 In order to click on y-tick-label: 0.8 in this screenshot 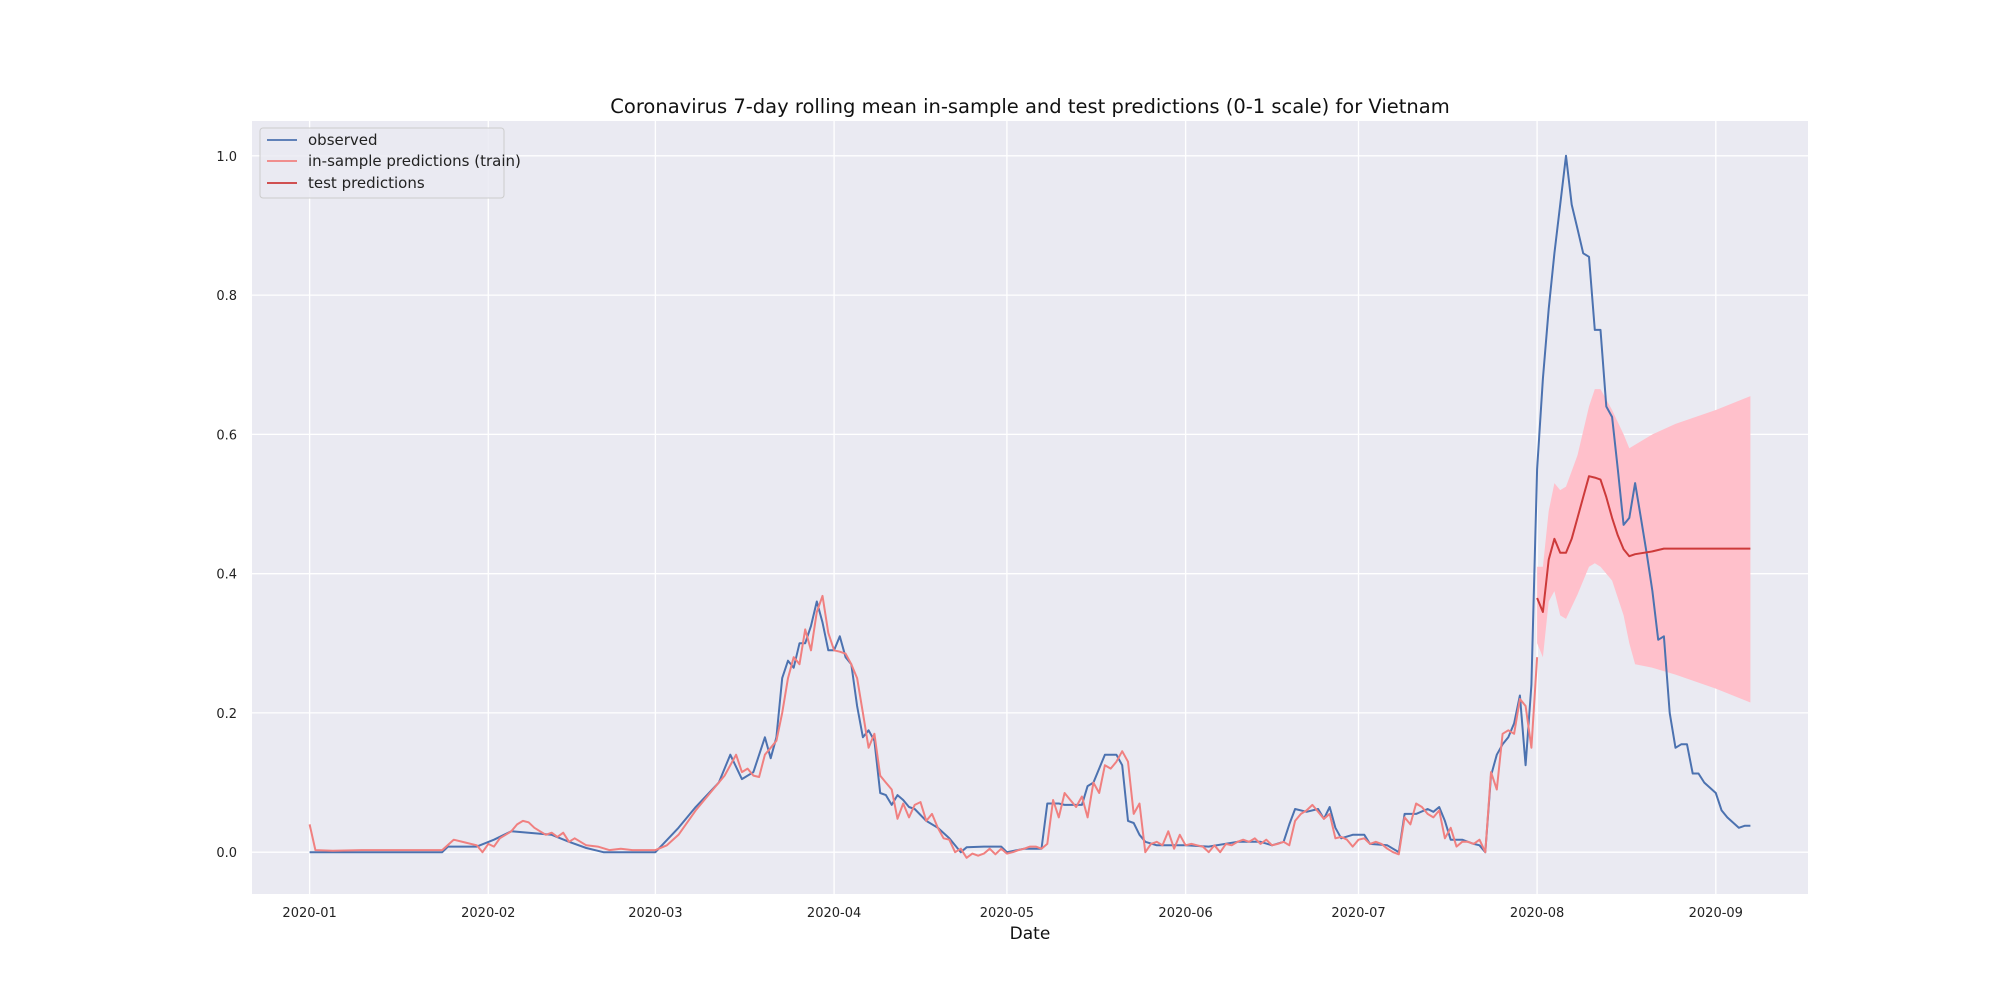, I will do `click(226, 296)`.